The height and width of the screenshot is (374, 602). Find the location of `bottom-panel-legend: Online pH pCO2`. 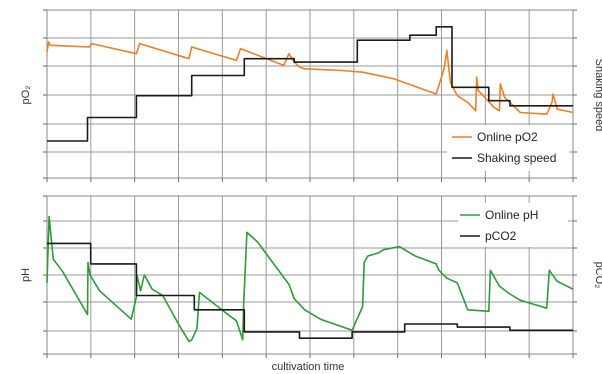

bottom-panel-legend: Online pH pCO2 is located at coordinates (513, 225).